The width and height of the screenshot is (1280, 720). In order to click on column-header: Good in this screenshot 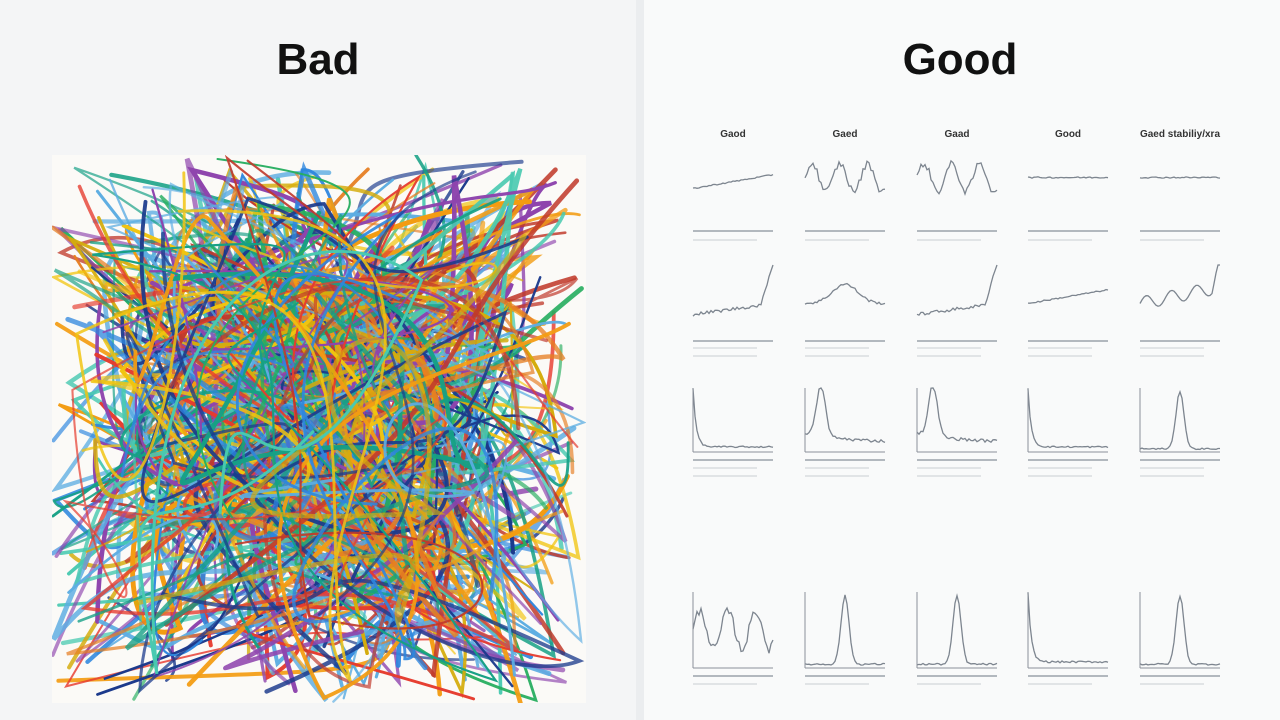, I will do `click(1068, 134)`.